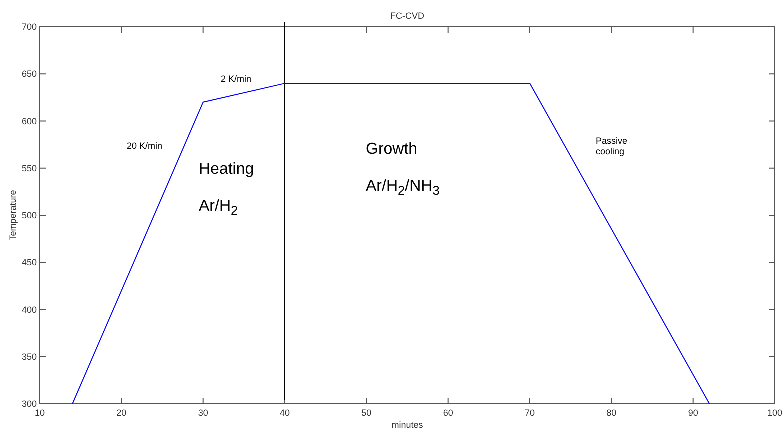 Image resolution: width=782 pixels, height=432 pixels. I want to click on annotation: Growth, so click(392, 149).